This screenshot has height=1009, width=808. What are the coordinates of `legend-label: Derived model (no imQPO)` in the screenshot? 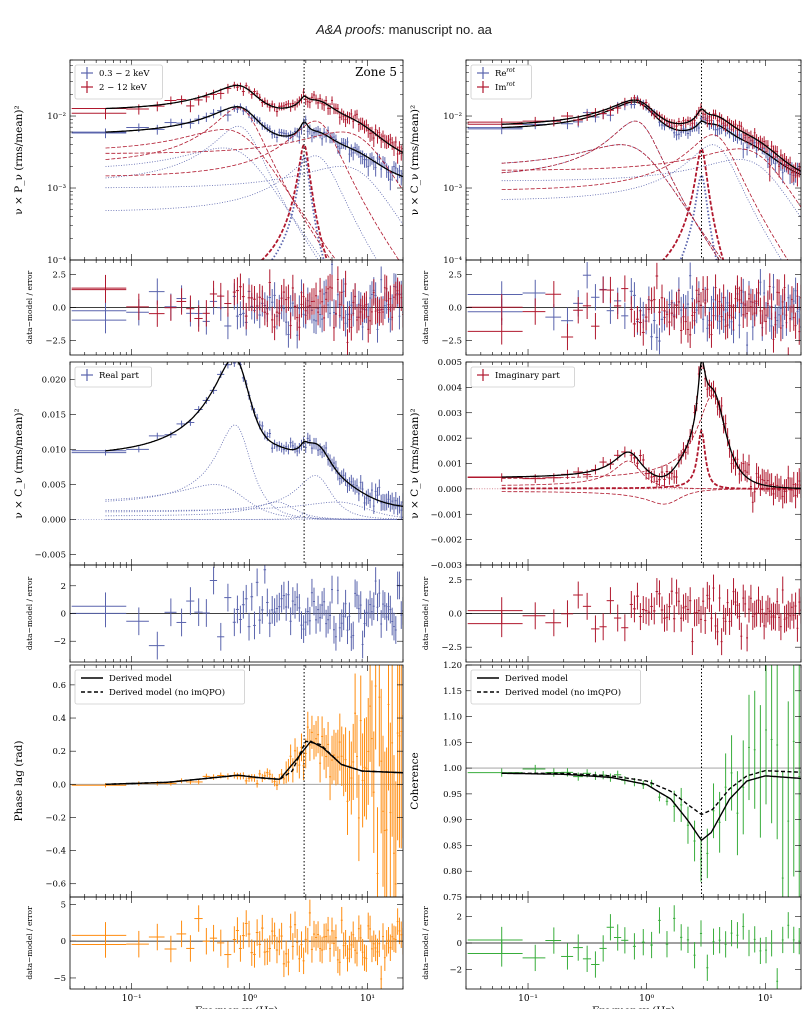 It's located at (563, 692).